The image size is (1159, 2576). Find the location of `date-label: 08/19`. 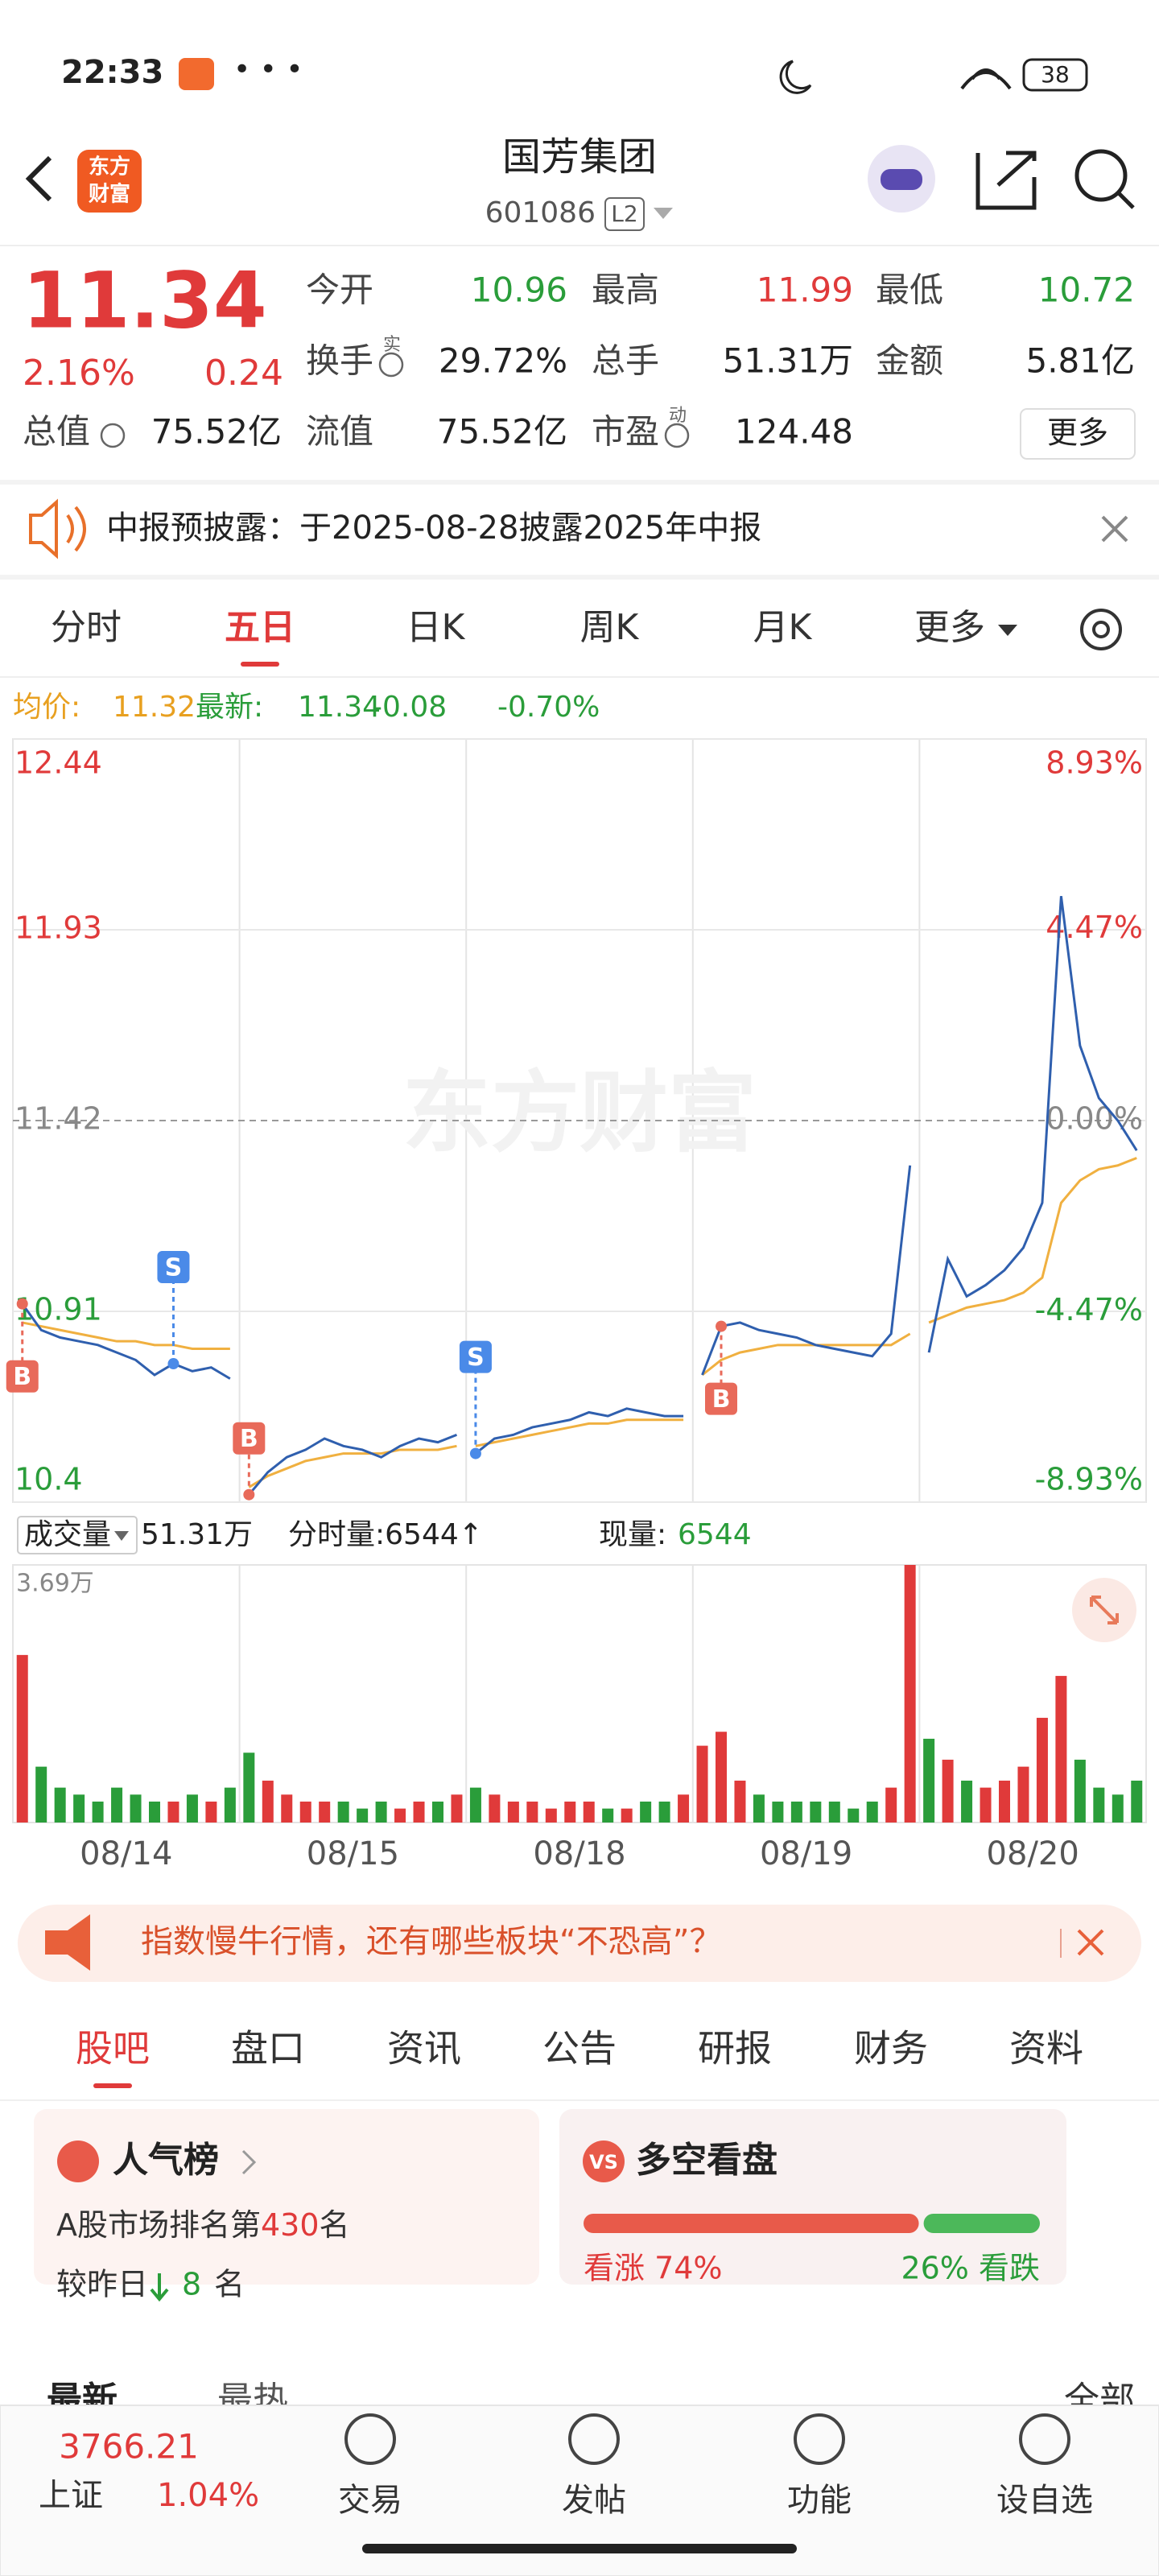

date-label: 08/19 is located at coordinates (806, 1853).